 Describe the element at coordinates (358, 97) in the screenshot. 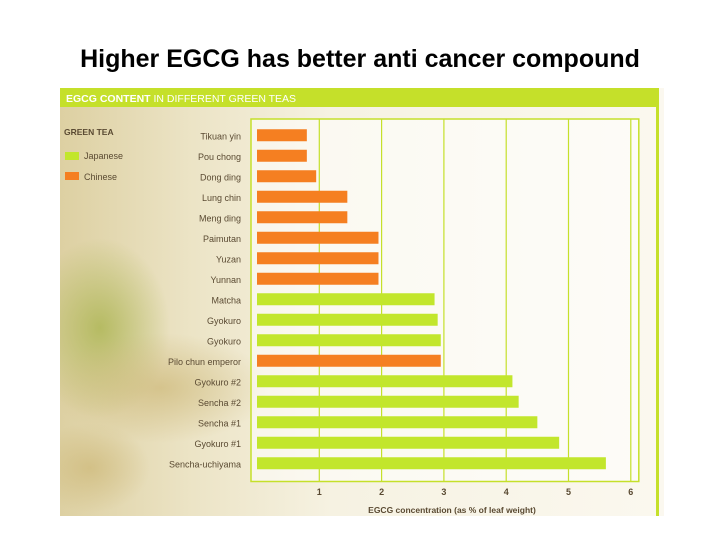

I see `chart-title-band` at that location.